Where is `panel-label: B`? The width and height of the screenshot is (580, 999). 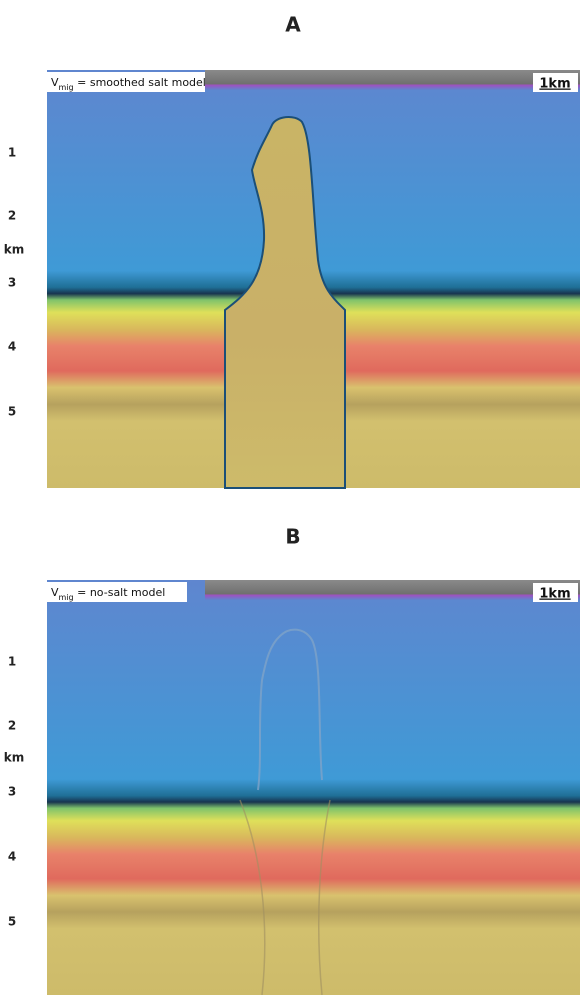 panel-label: B is located at coordinates (292, 537).